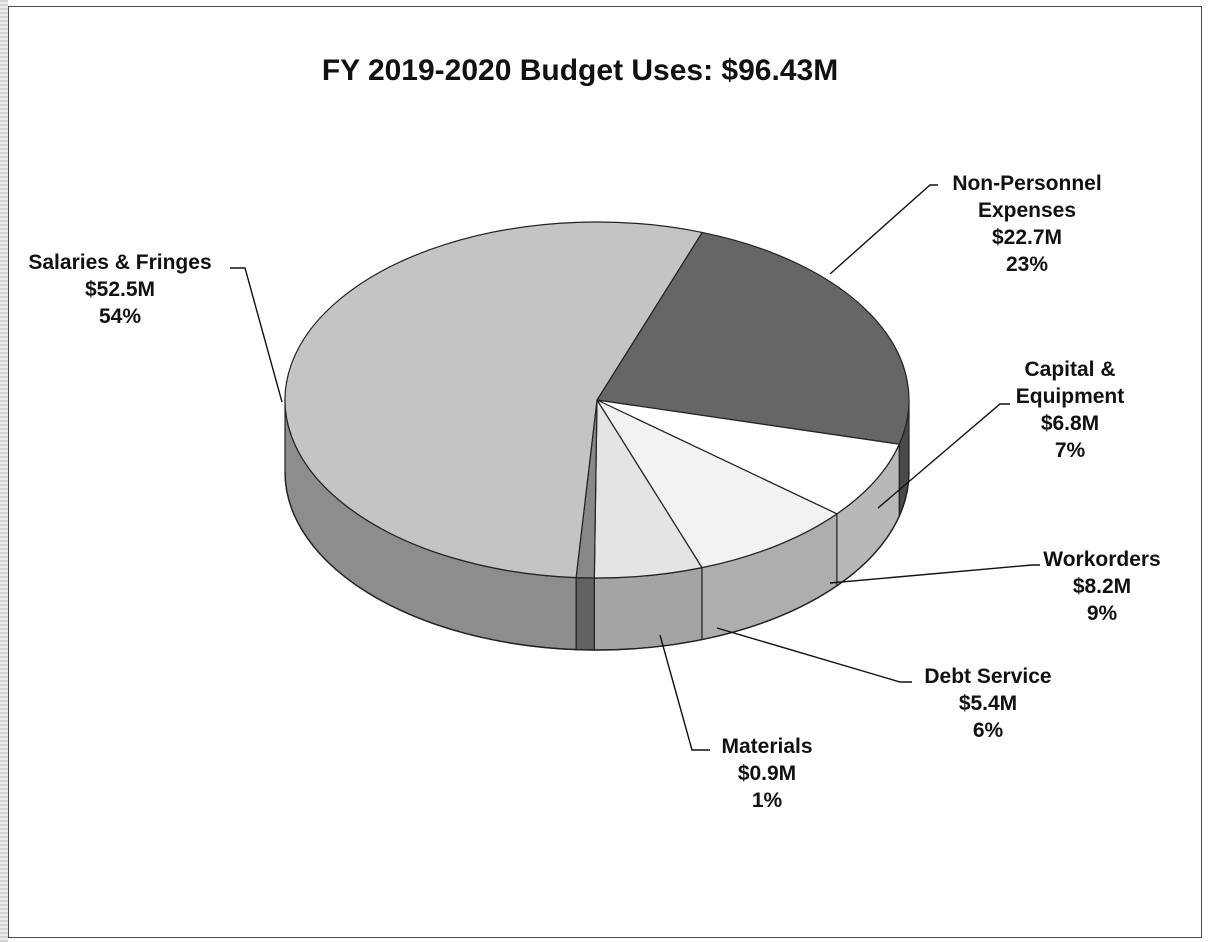 The image size is (1211, 942). I want to click on label-amount: $52.5M, so click(120, 289).